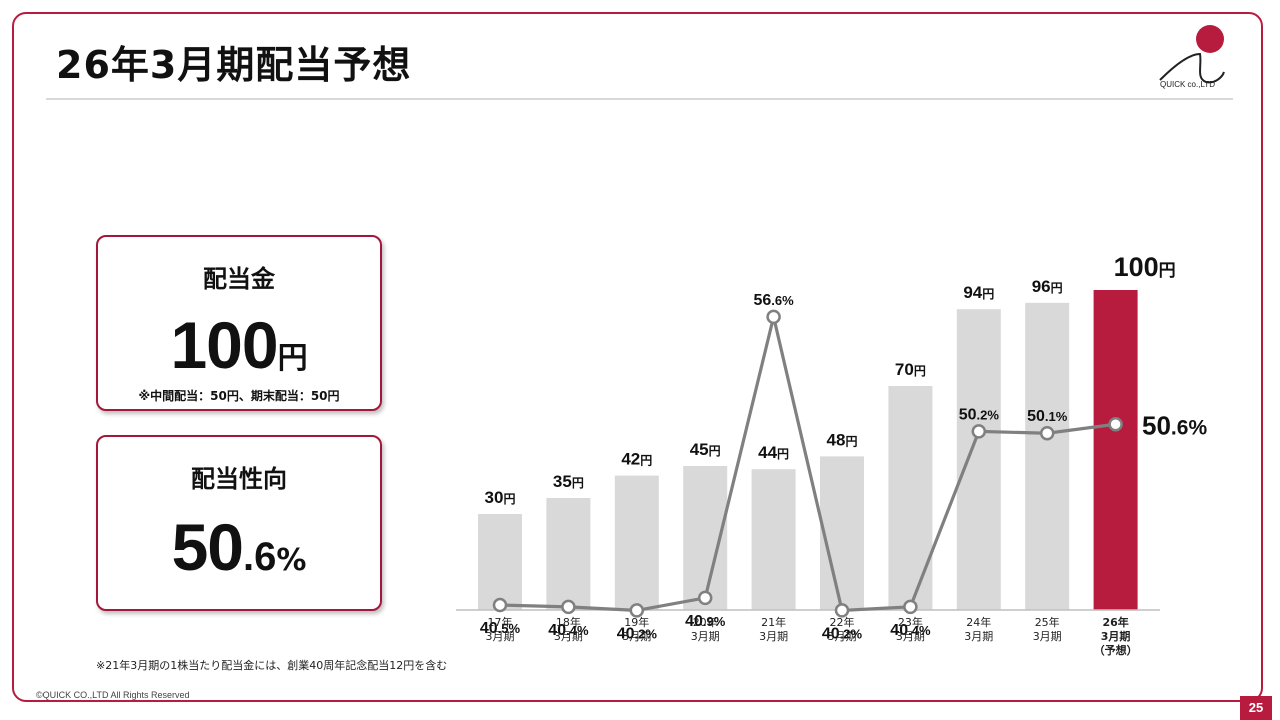 The image size is (1280, 720). I want to click on bar-value-label-0: 30円, so click(500, 497).